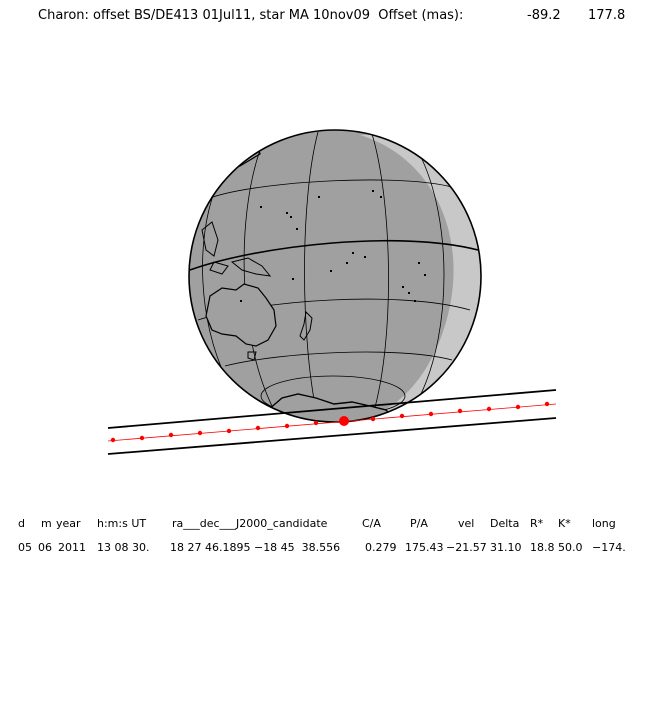 The image size is (649, 710). What do you see at coordinates (466, 523) in the screenshot?
I see `header-vel: vel` at bounding box center [466, 523].